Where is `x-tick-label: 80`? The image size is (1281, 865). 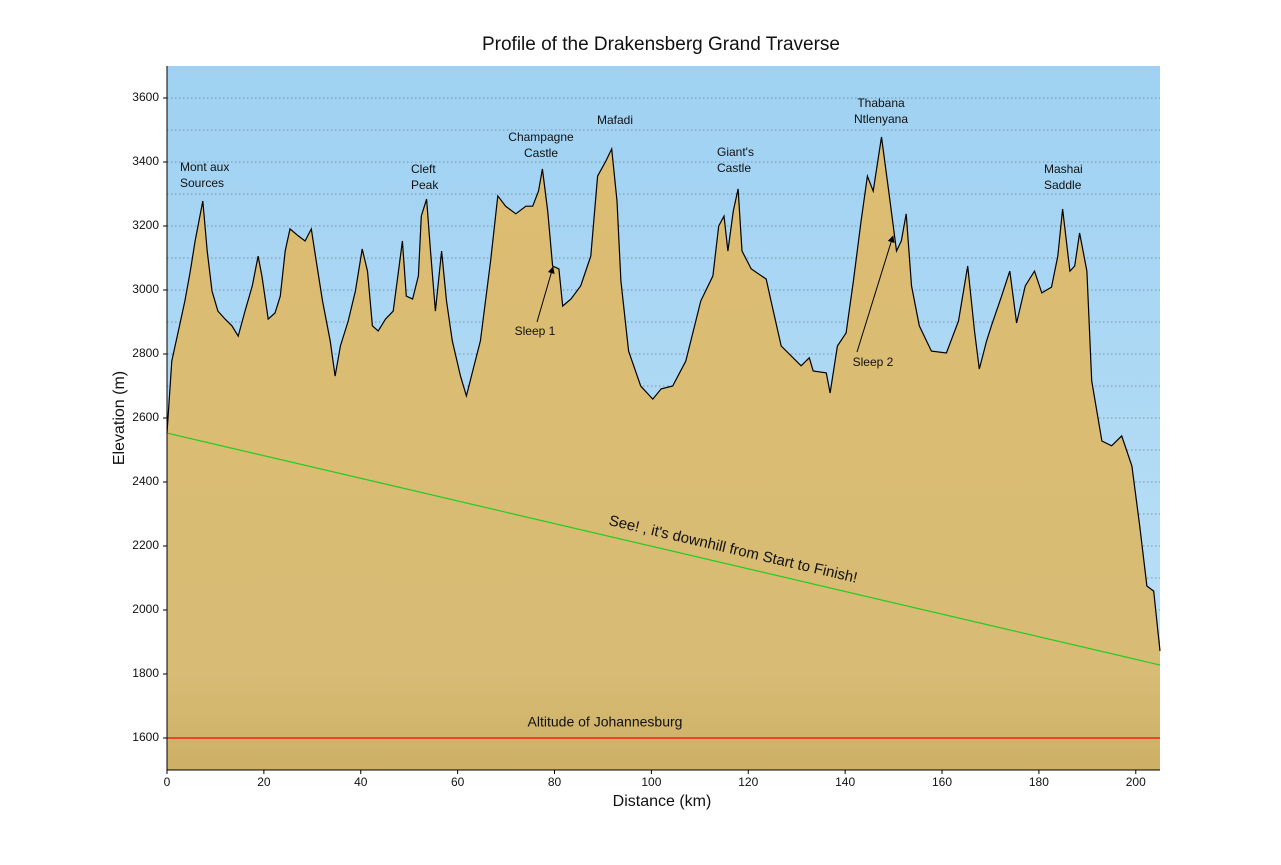
x-tick-label: 80 is located at coordinates (555, 782).